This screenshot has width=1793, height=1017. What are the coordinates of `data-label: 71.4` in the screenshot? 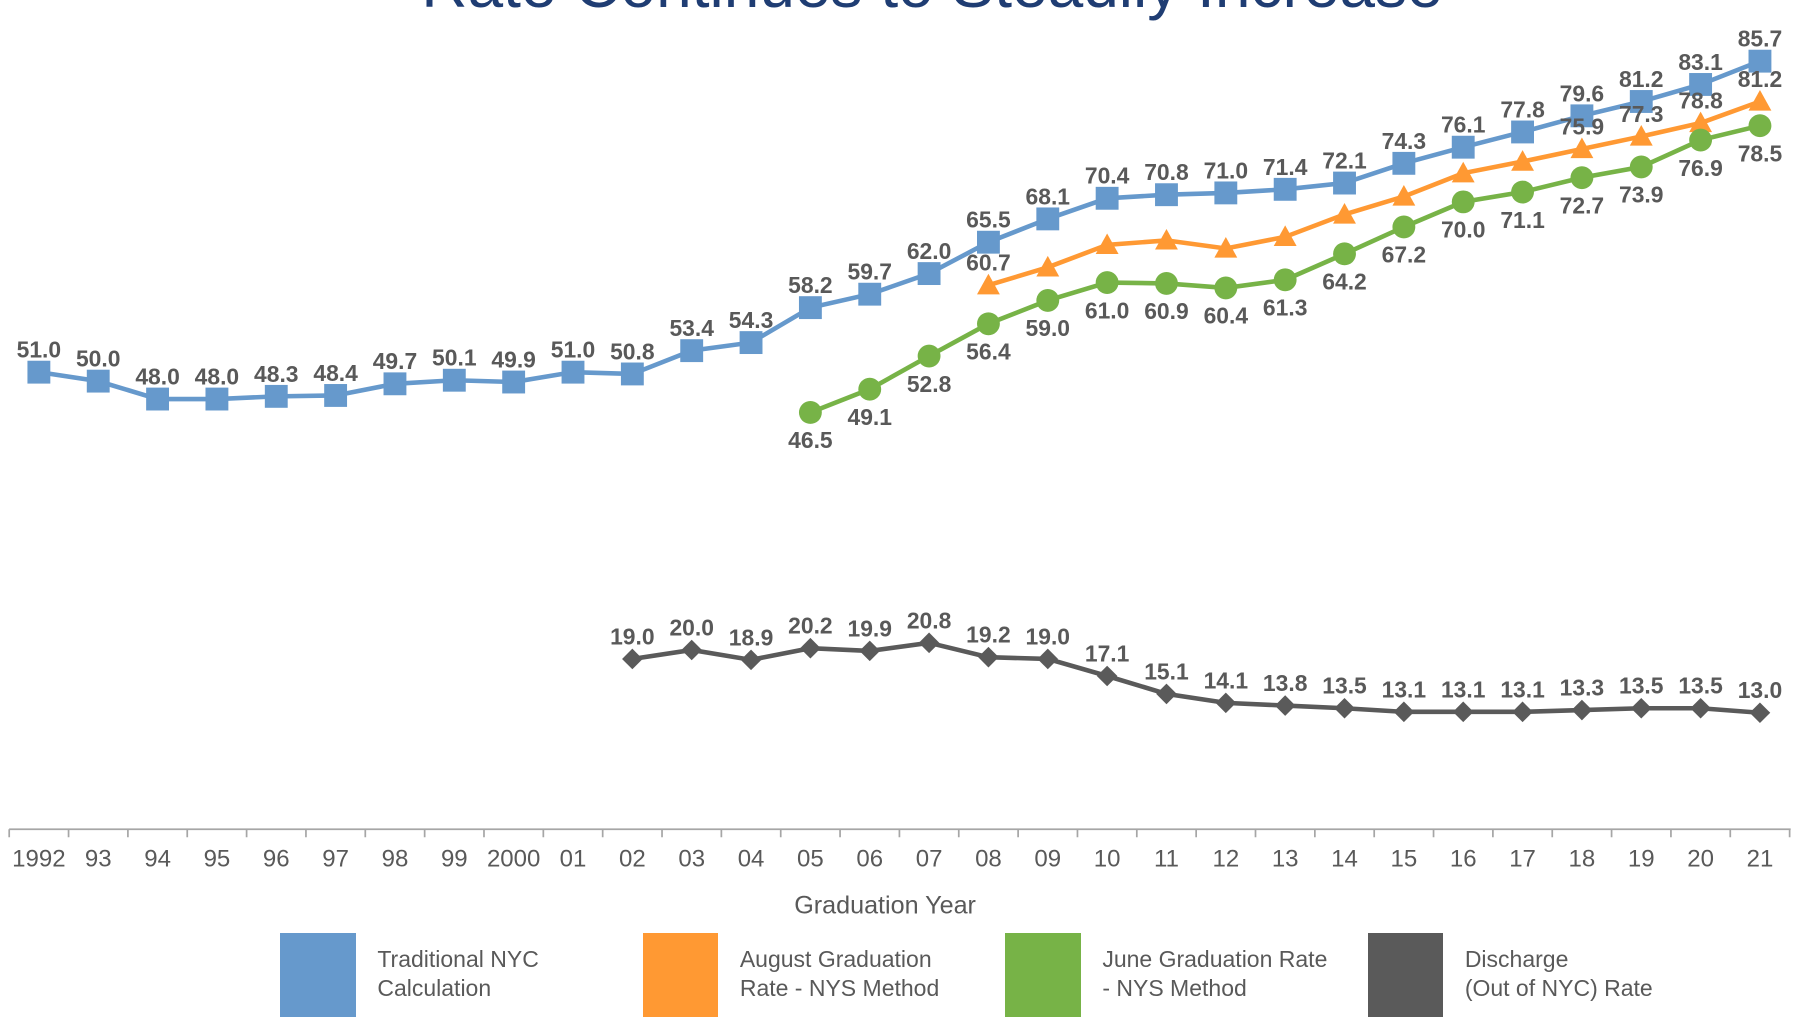 It's located at (1285, 167).